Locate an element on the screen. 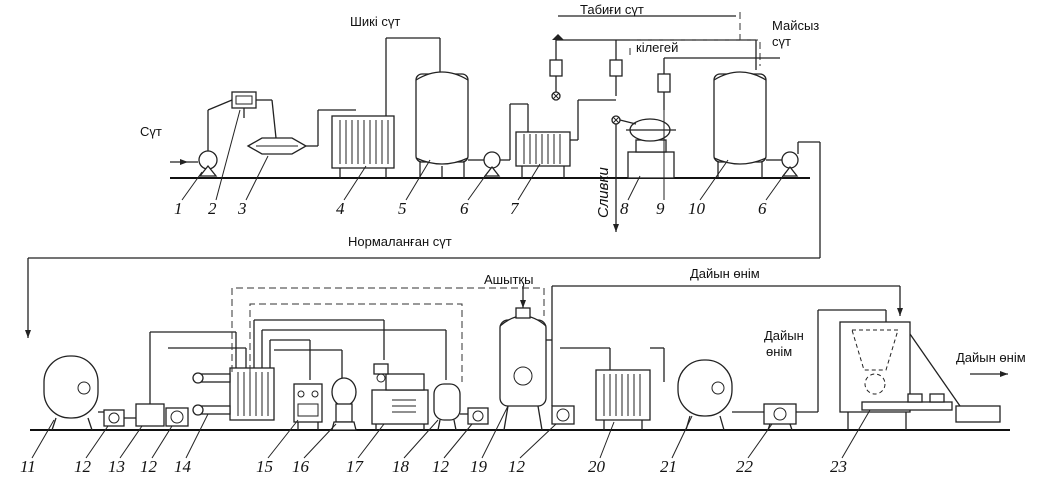 The image size is (1062, 496). leader-lines-top is located at coordinates (484, 150).